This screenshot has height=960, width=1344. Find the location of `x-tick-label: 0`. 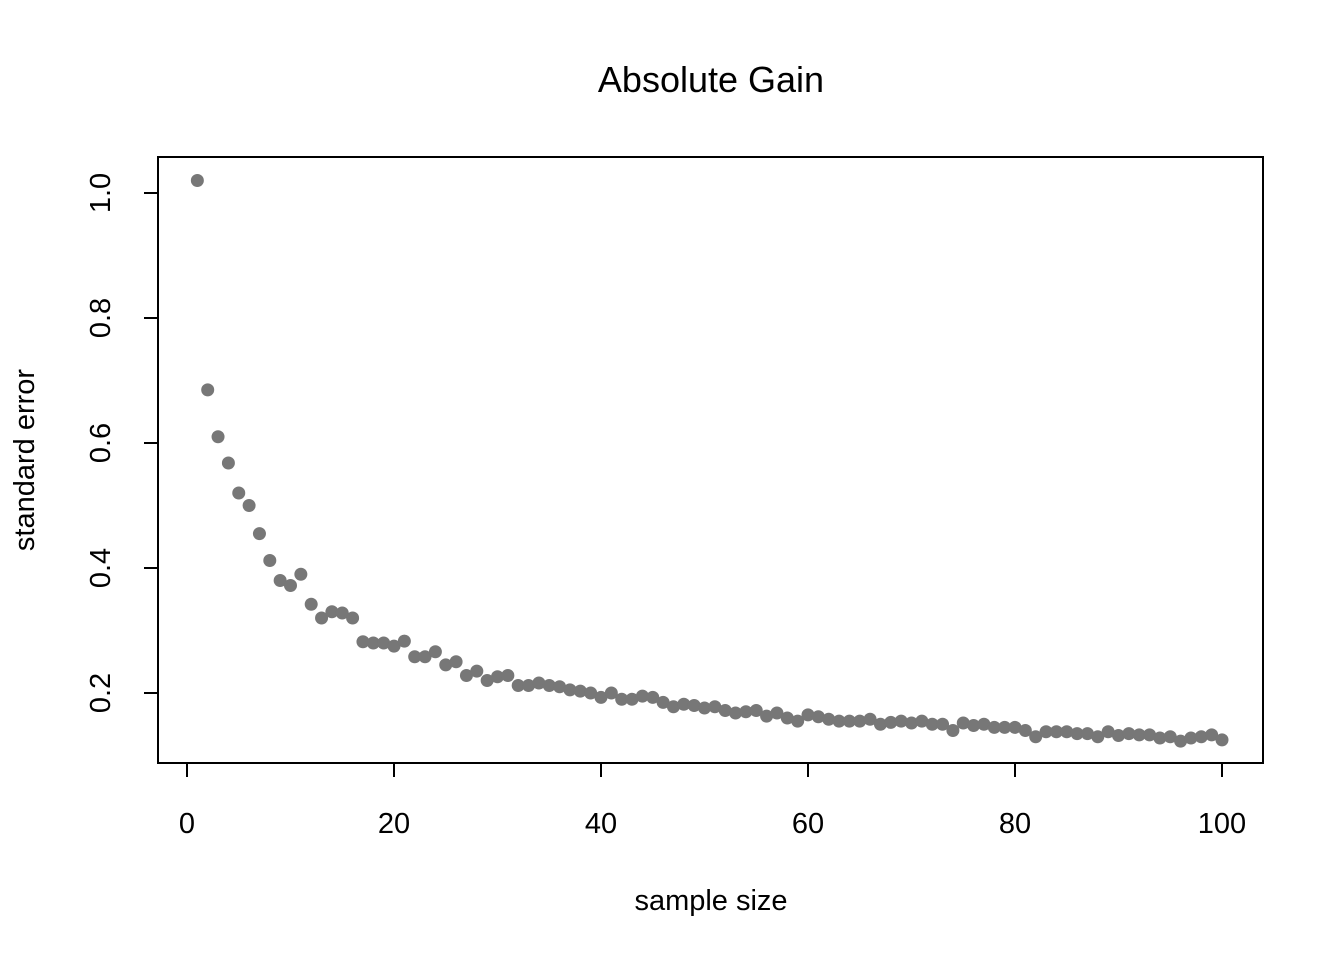

x-tick-label: 0 is located at coordinates (187, 824).